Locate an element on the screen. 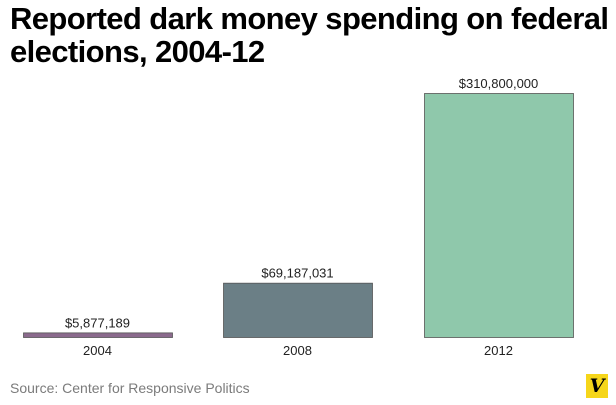 The image size is (616, 405). category-label-2004: 2004 is located at coordinates (97, 350).